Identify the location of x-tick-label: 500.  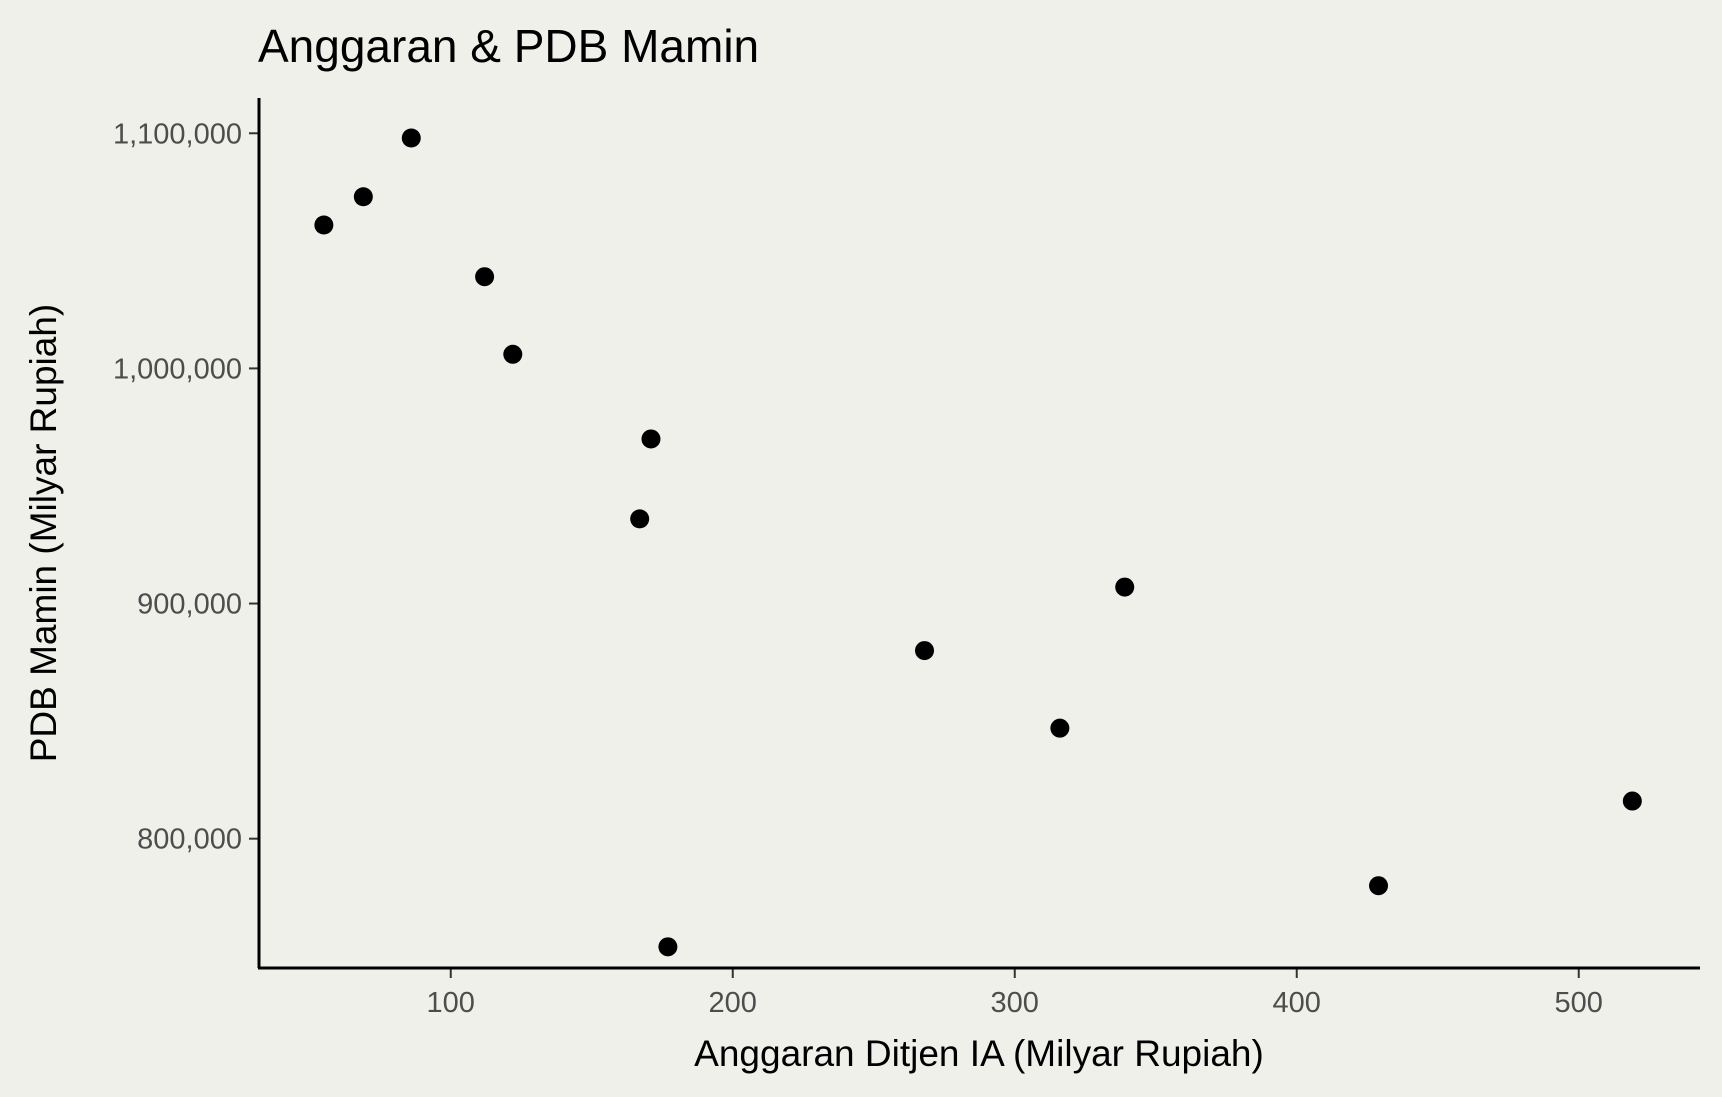
(1579, 1003).